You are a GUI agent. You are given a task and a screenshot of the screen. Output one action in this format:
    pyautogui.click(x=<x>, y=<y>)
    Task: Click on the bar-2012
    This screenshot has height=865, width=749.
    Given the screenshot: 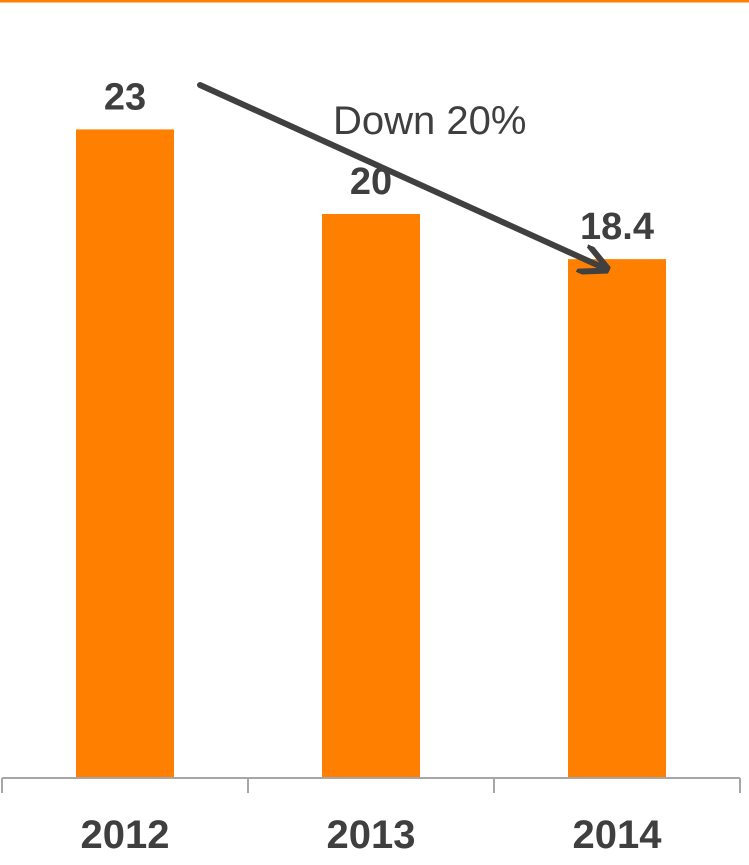 What is the action you would take?
    pyautogui.click(x=125, y=453)
    